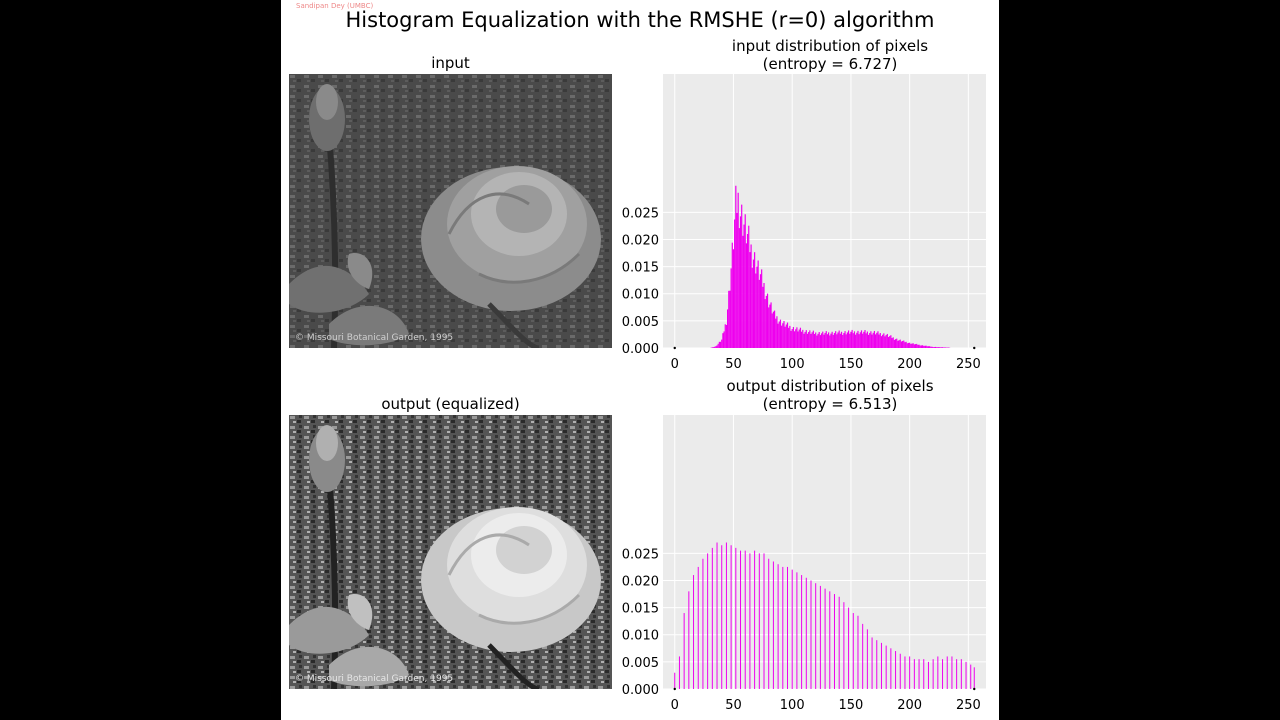 This screenshot has height=720, width=1280. I want to click on output-hist-title-line2: (entropy = 6.513), so click(830, 404).